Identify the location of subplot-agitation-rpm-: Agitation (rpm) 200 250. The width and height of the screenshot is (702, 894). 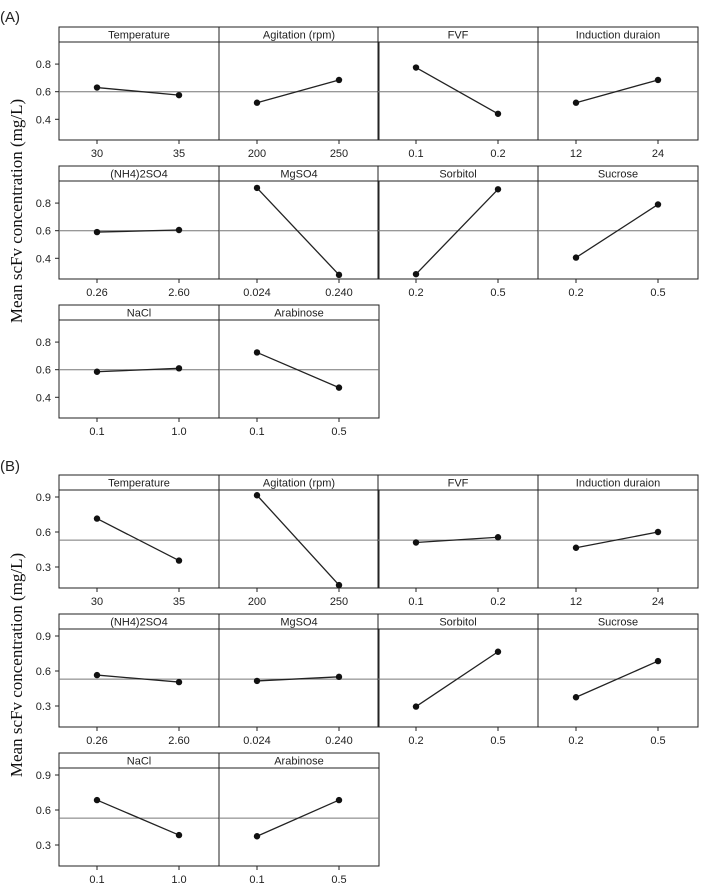
(299, 93).